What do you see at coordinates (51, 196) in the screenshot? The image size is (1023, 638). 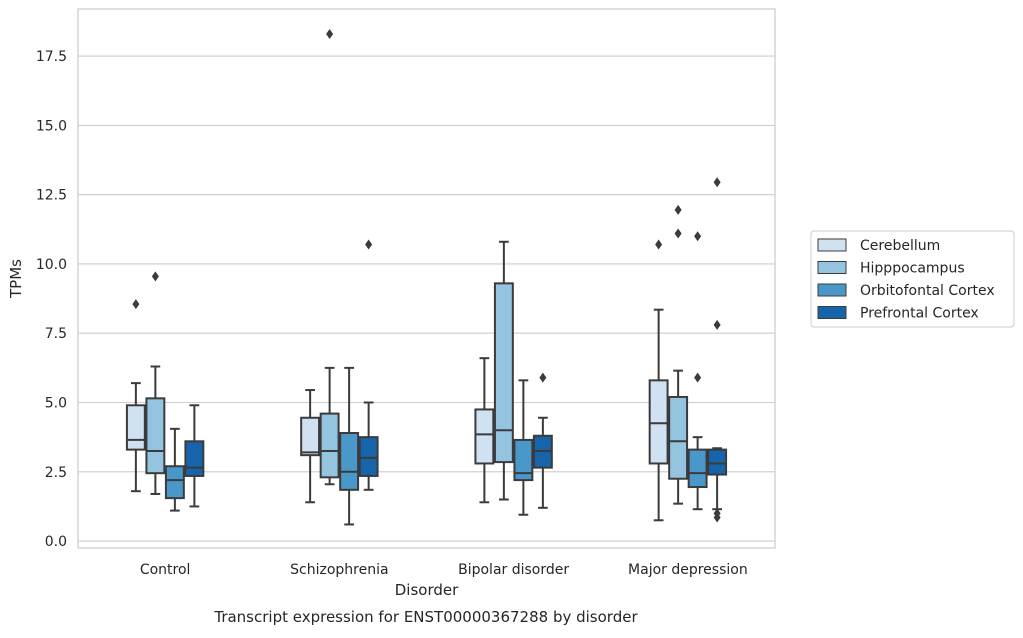 I see `y-tick-label: 12.5` at bounding box center [51, 196].